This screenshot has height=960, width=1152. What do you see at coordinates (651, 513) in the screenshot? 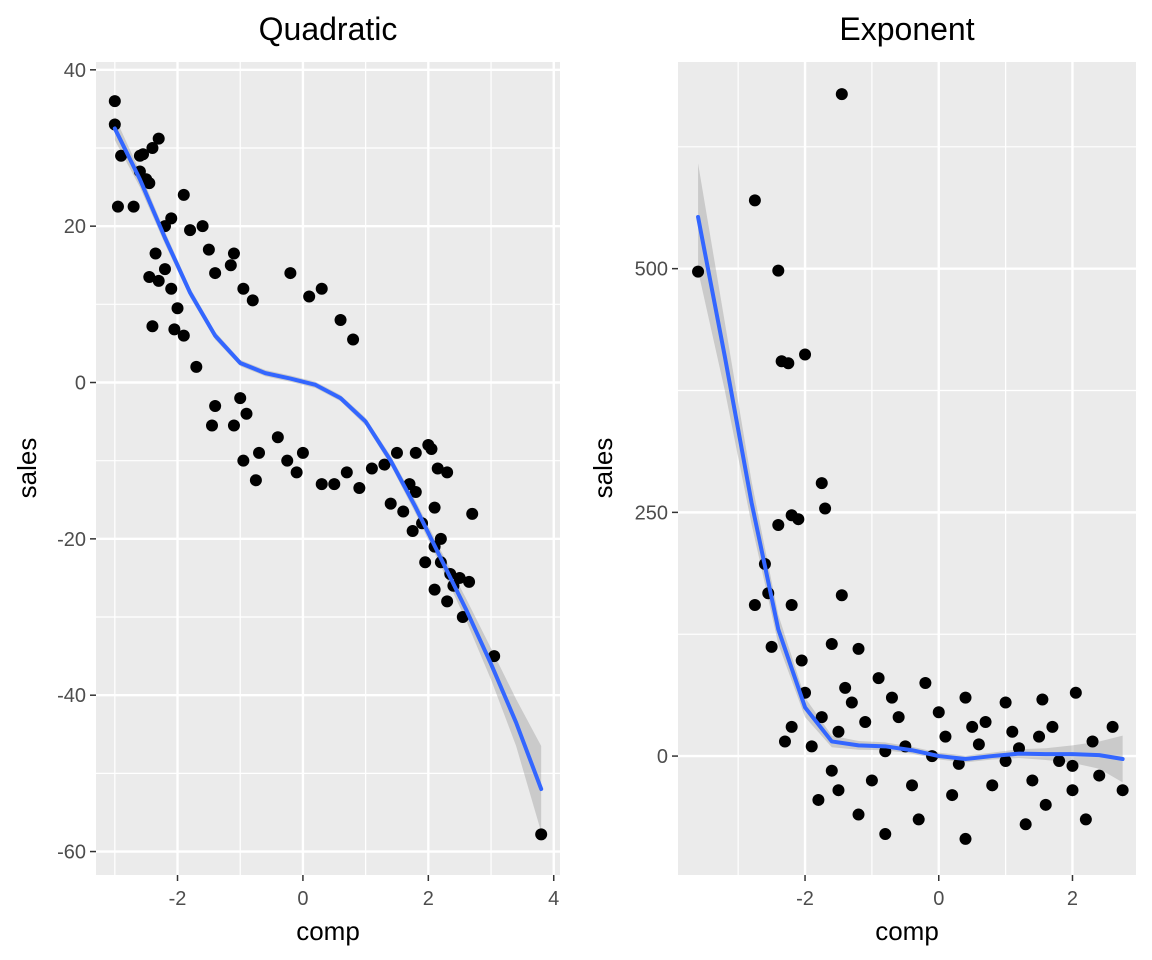
I see `y-tick-label: 250` at bounding box center [651, 513].